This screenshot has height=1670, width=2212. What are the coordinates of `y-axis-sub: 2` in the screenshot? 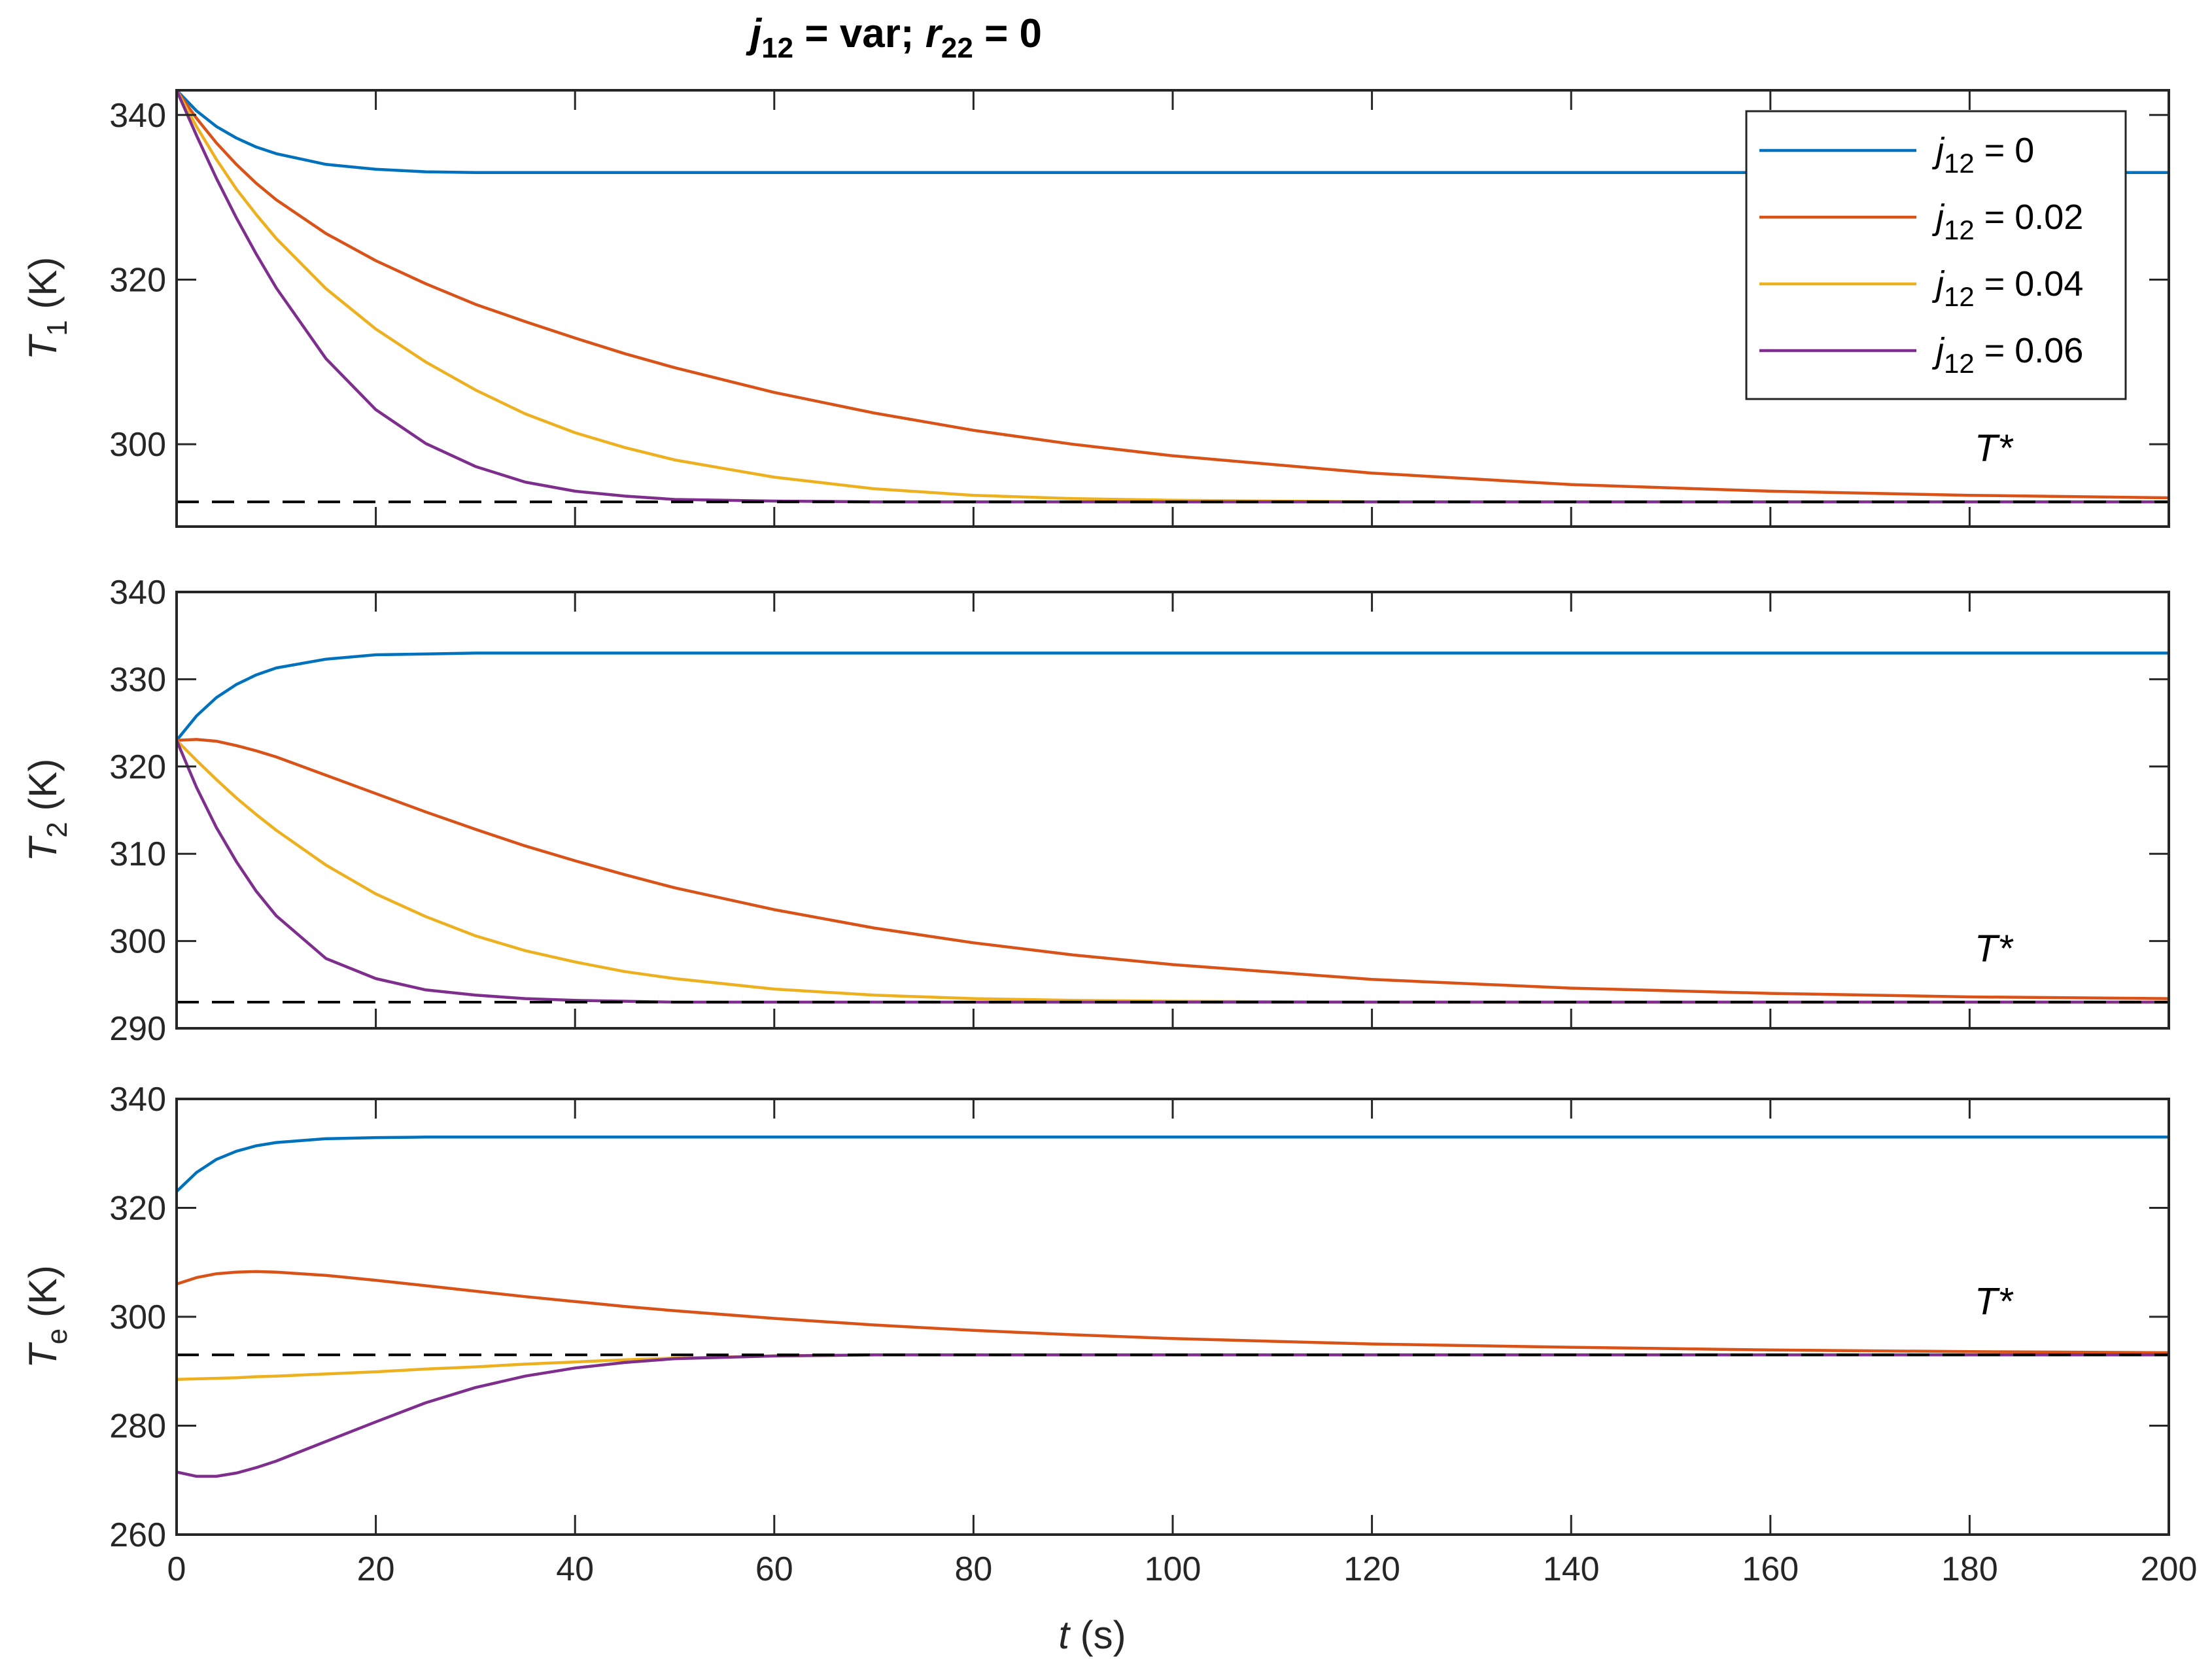 It's located at (57, 829).